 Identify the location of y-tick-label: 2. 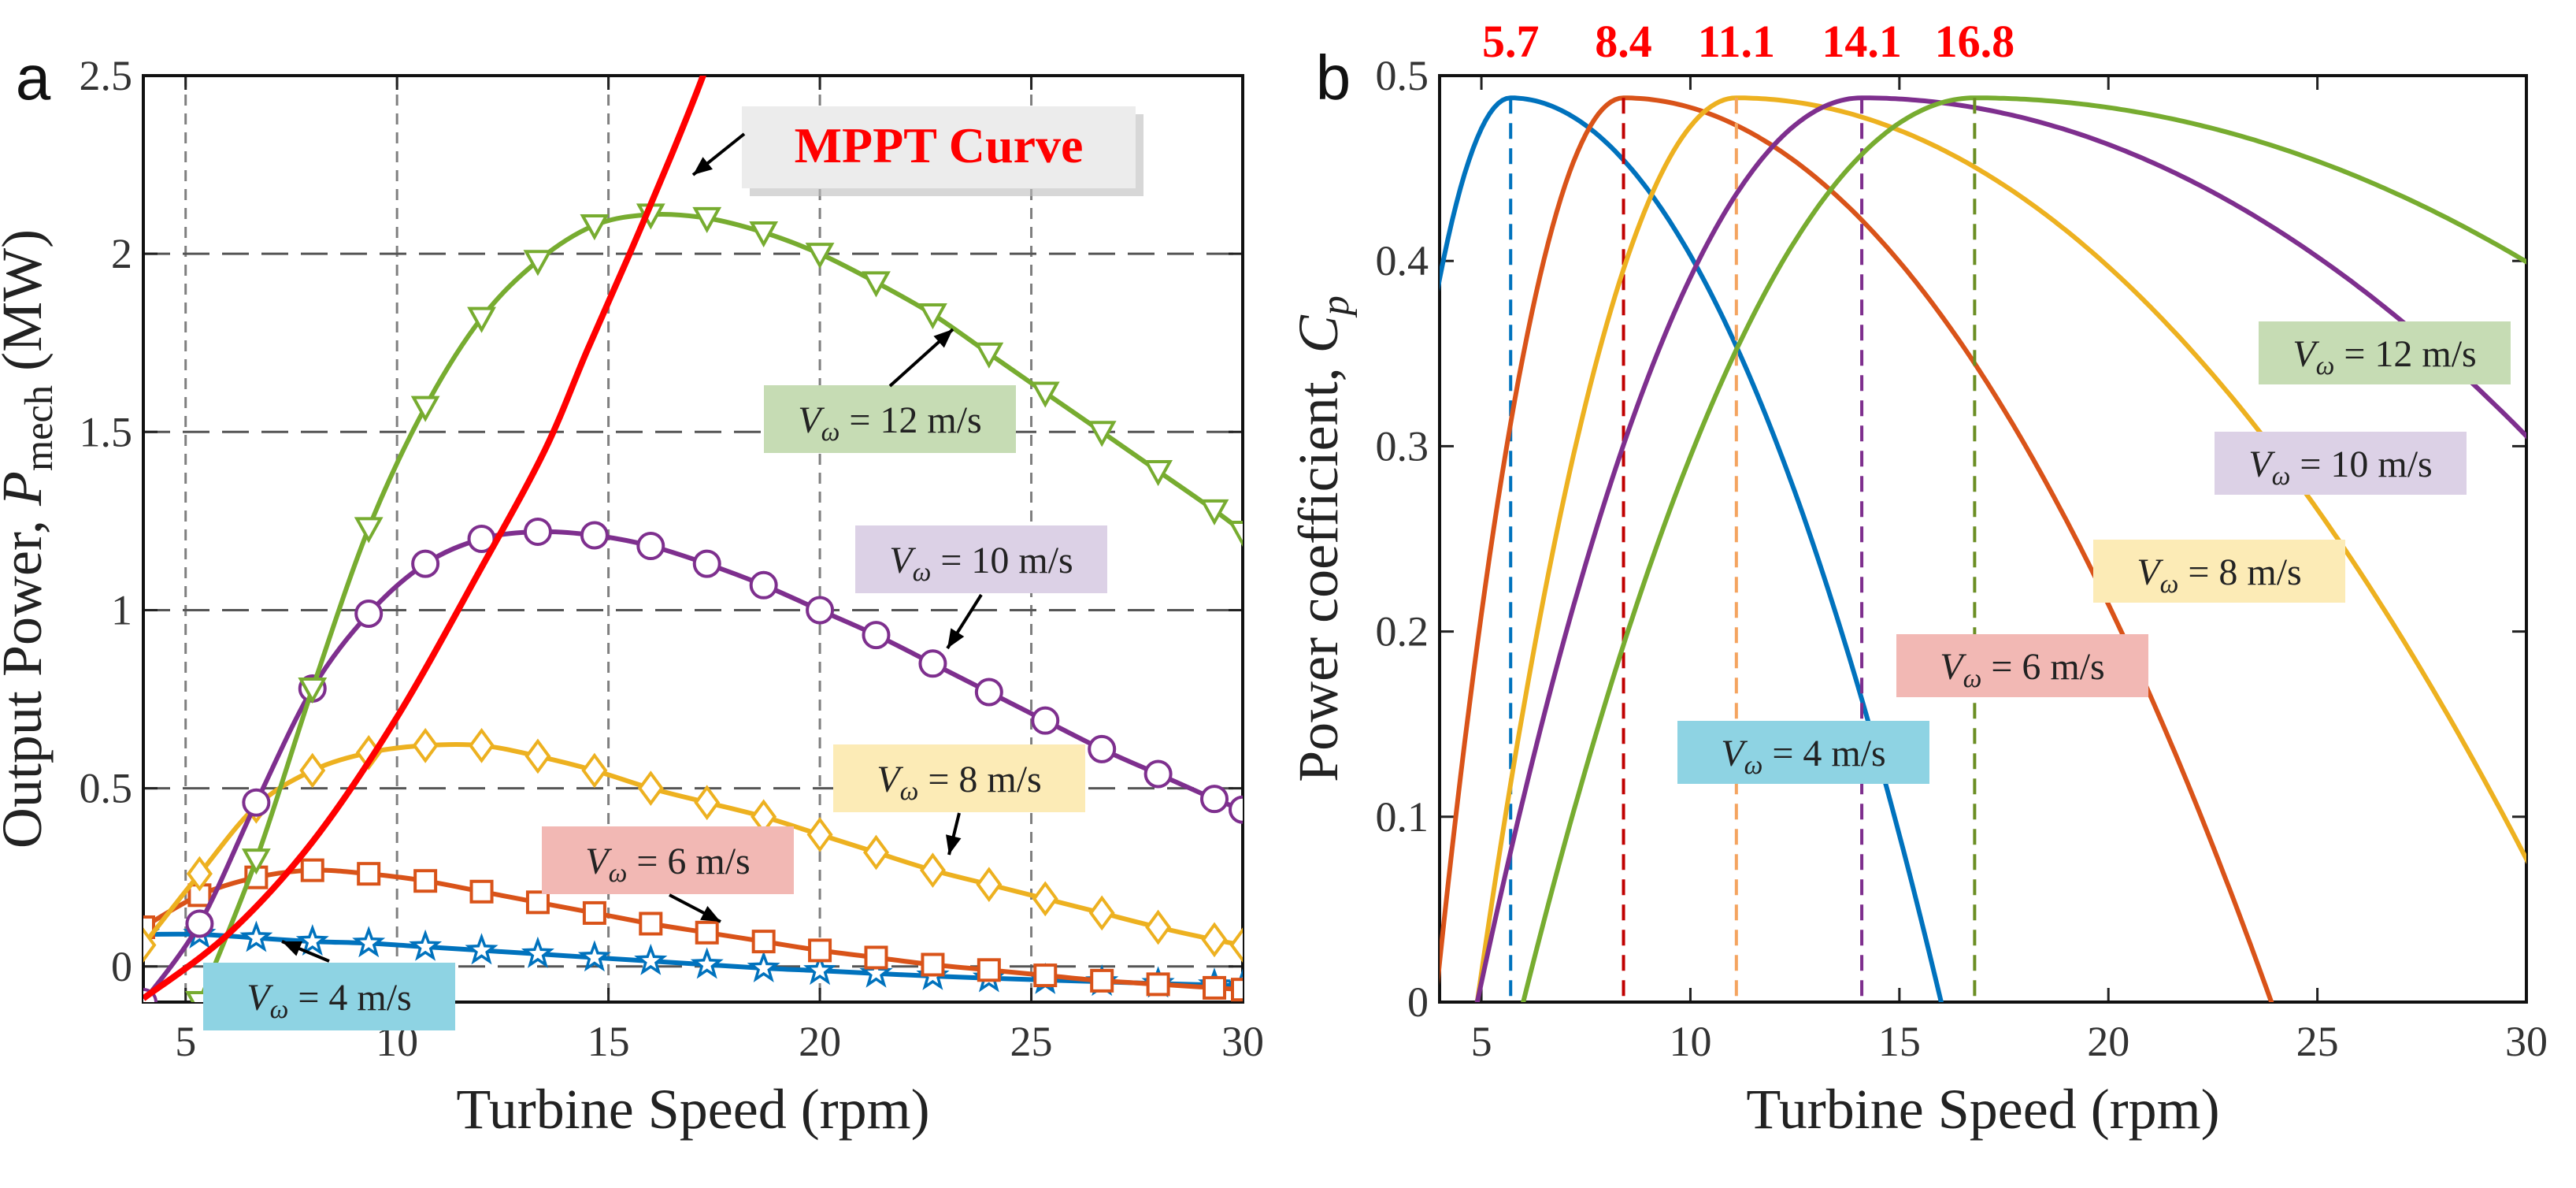
(121, 254).